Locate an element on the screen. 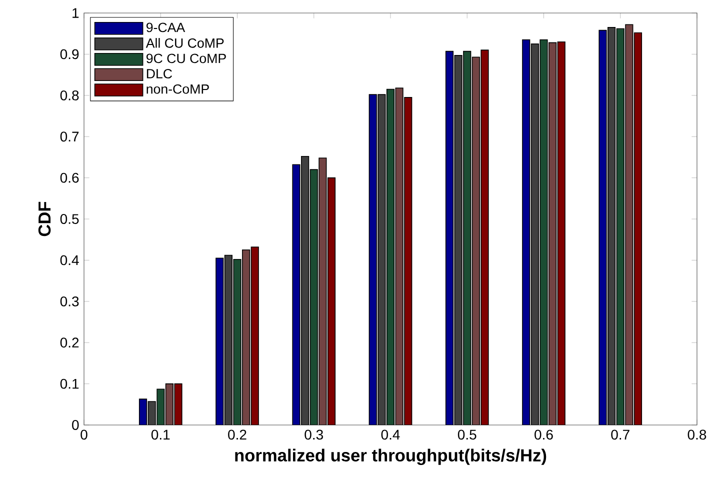 The image size is (711, 487). legend-label: 9C CU CoMP is located at coordinates (186, 59).